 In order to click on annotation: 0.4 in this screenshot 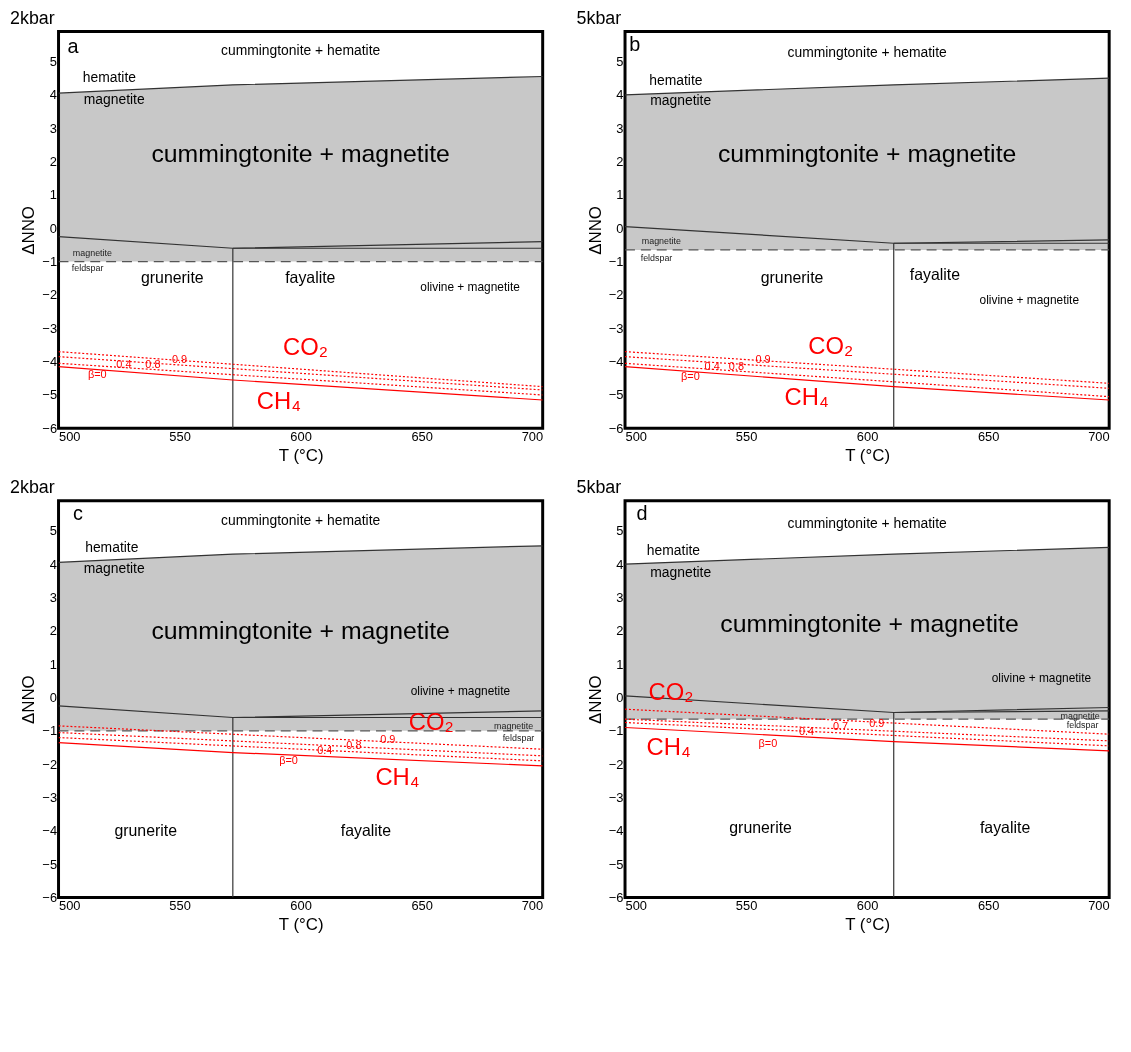, I will do `click(325, 749)`.